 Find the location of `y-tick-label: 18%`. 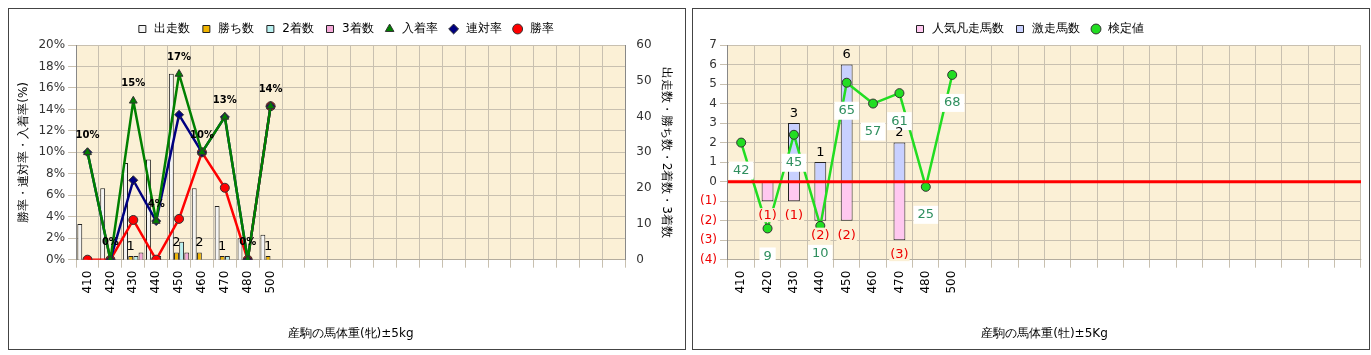

y-tick-label: 18% is located at coordinates (52, 65).